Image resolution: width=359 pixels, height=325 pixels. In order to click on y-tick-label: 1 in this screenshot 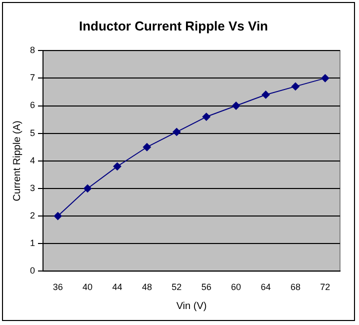, I will do `click(33, 243)`.